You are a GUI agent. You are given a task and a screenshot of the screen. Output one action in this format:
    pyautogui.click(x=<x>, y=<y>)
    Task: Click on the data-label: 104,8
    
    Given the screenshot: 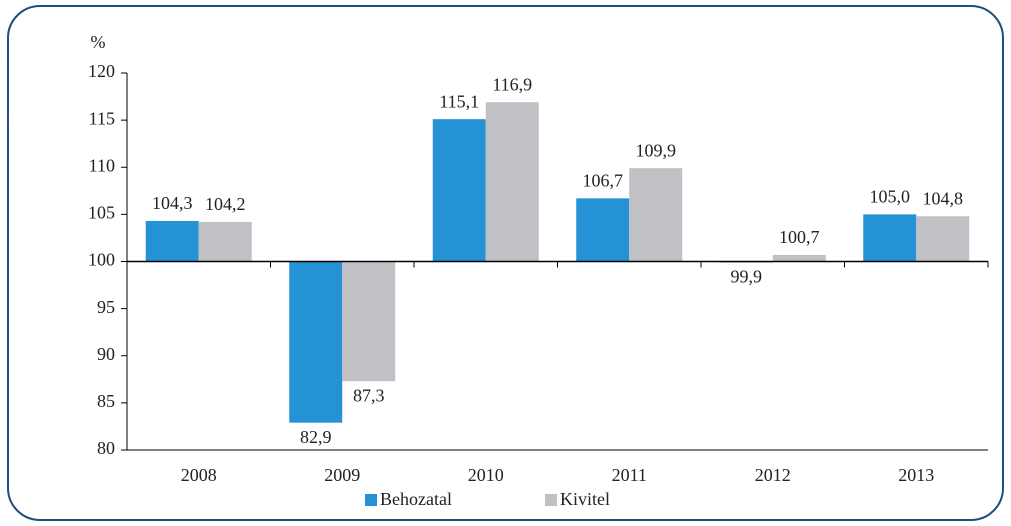 What is the action you would take?
    pyautogui.click(x=943, y=198)
    